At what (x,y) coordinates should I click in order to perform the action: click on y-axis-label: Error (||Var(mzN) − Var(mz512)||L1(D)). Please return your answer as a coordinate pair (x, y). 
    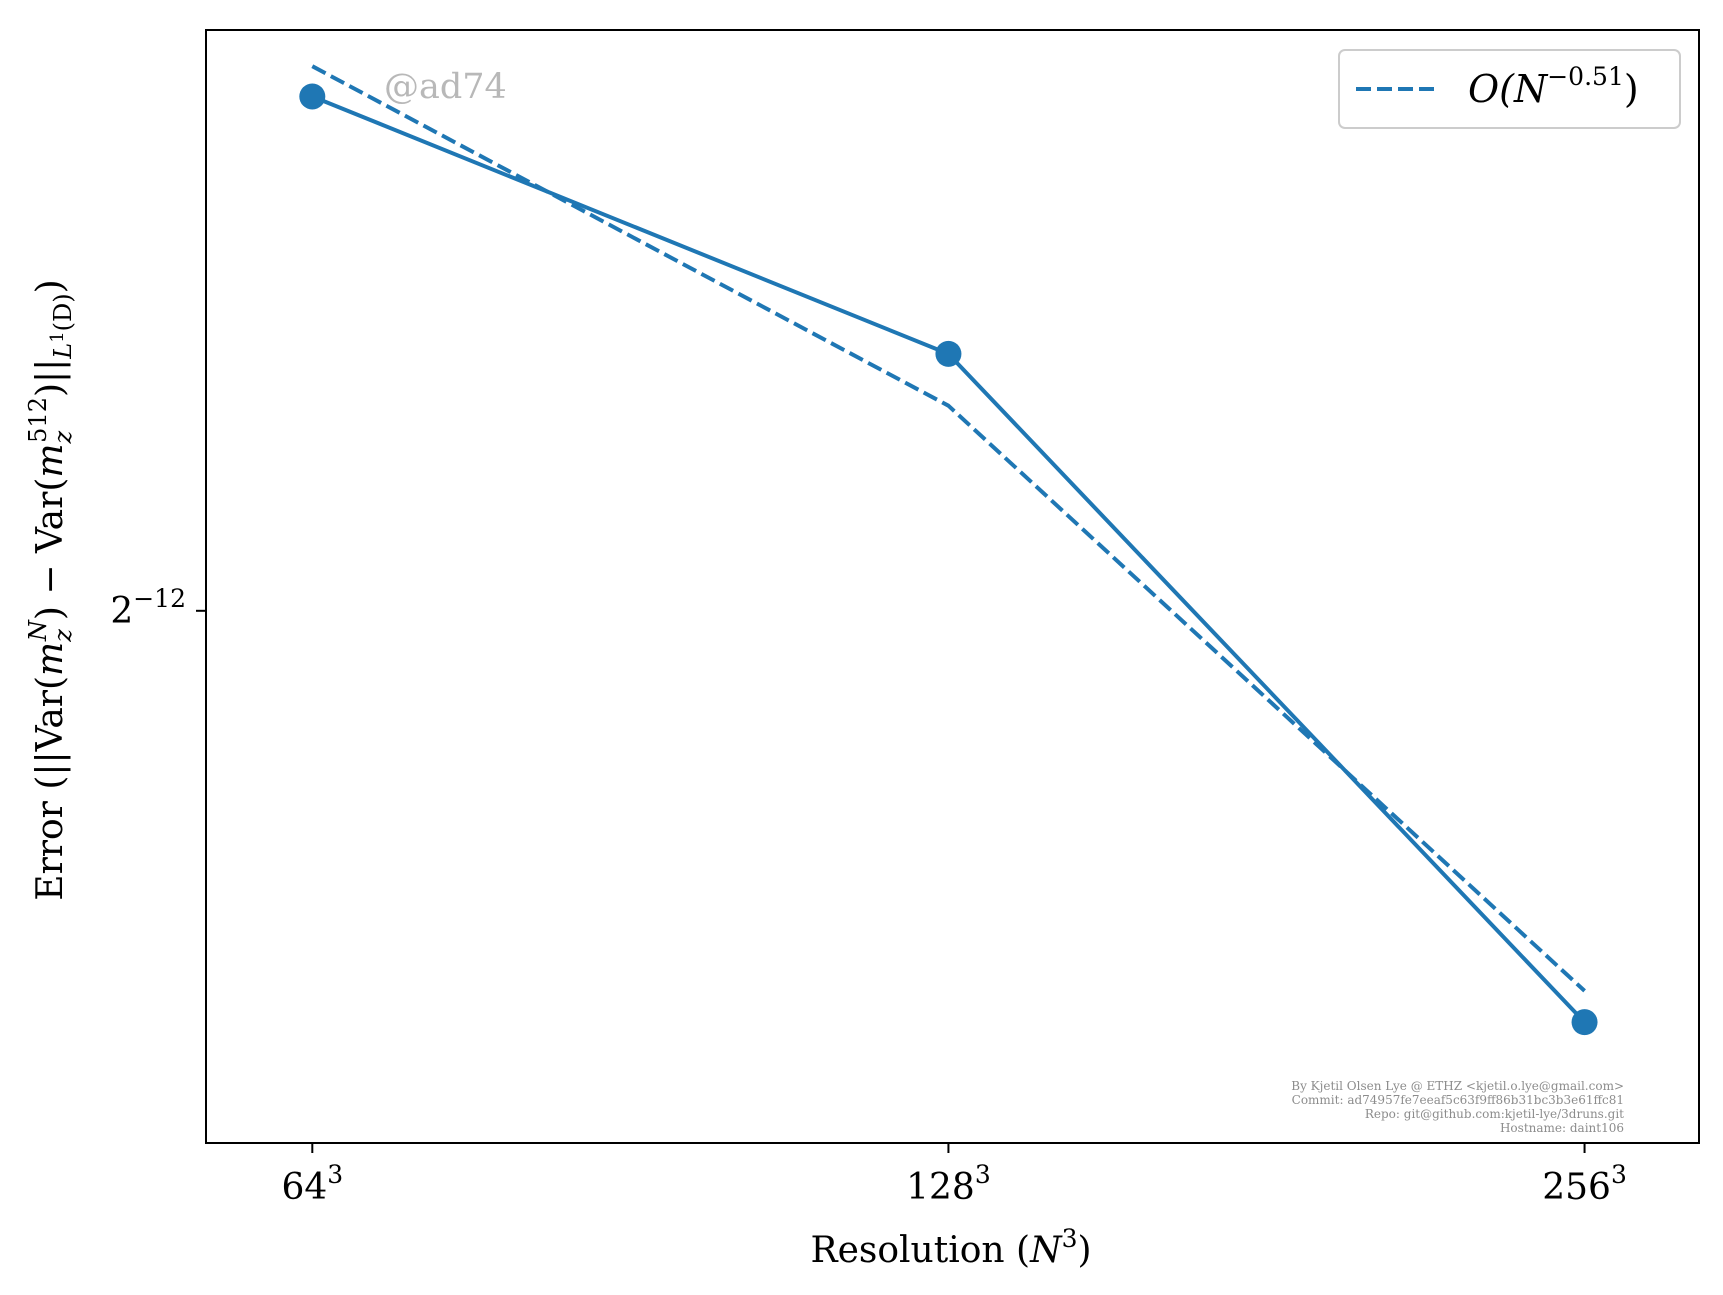
    Looking at the image, I should click on (50, 589).